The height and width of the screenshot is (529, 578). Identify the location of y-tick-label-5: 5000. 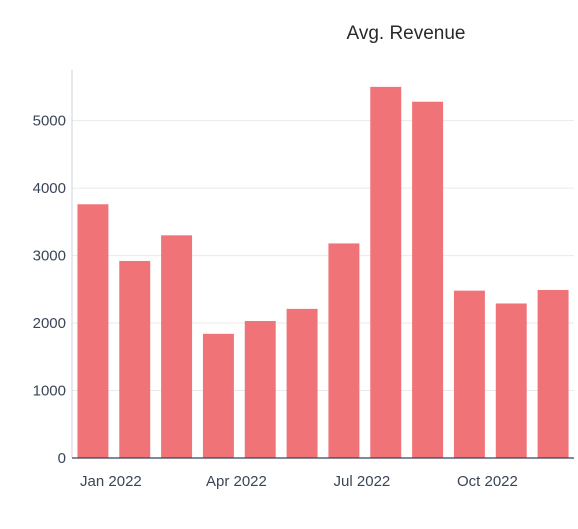
(49, 121).